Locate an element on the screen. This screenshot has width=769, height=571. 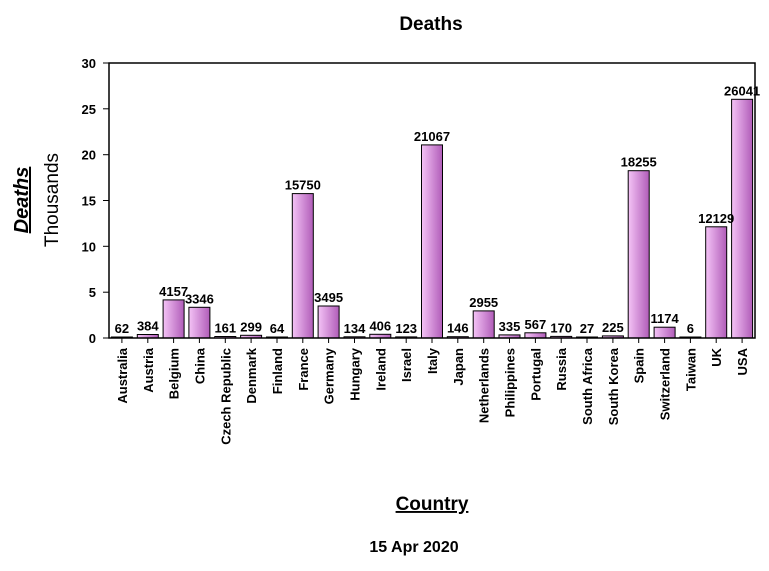
value-label-8: 3495 is located at coordinates (328, 297).